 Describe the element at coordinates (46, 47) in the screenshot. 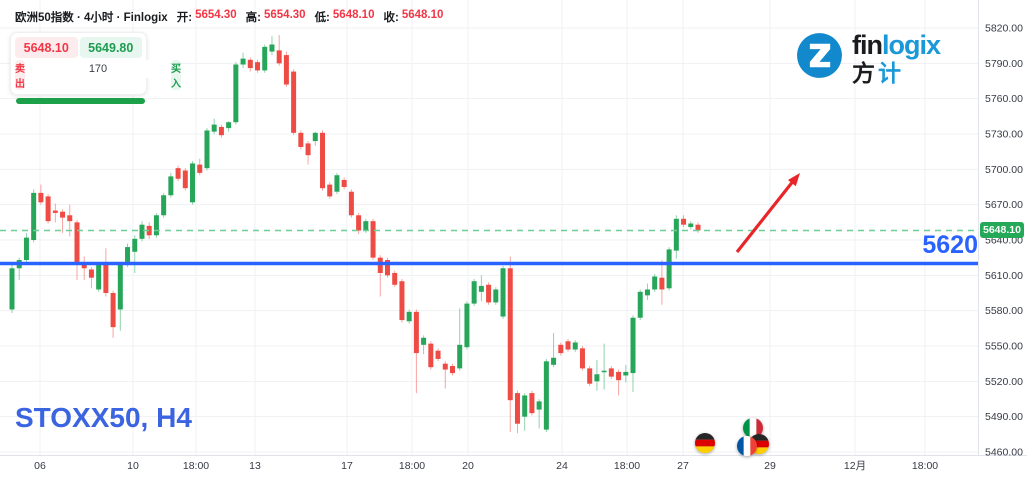

I see `sell-price-button: 5648.10` at that location.